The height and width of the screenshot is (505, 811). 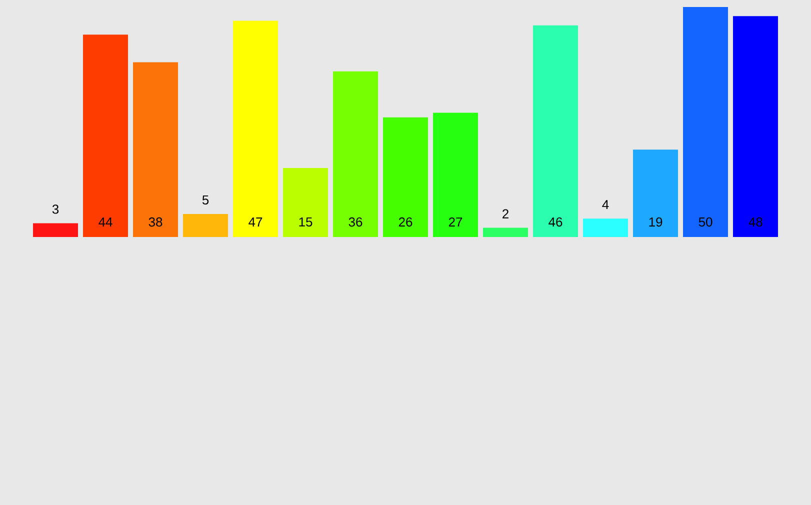 What do you see at coordinates (355, 222) in the screenshot?
I see `data-label: 36` at bounding box center [355, 222].